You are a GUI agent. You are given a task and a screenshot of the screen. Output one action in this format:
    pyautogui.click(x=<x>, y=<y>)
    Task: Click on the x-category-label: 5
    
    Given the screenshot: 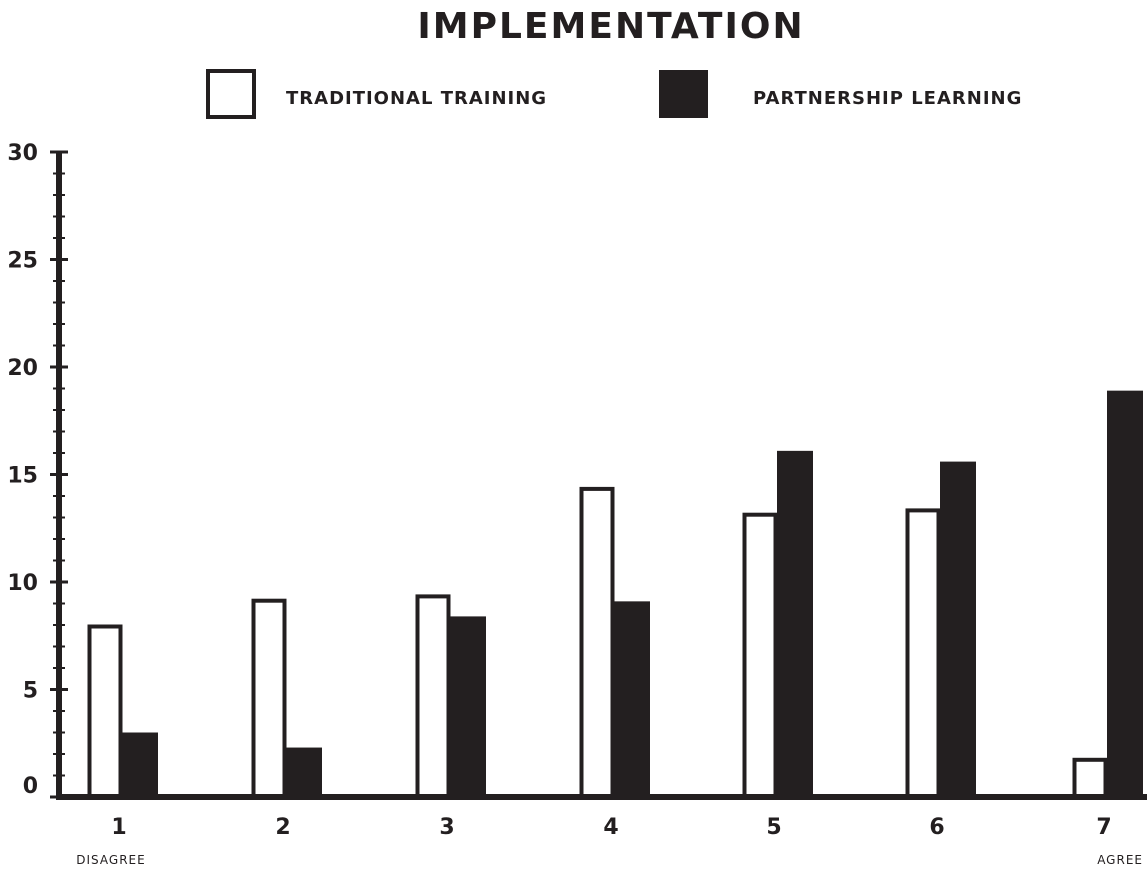 What is the action you would take?
    pyautogui.click(x=773, y=827)
    